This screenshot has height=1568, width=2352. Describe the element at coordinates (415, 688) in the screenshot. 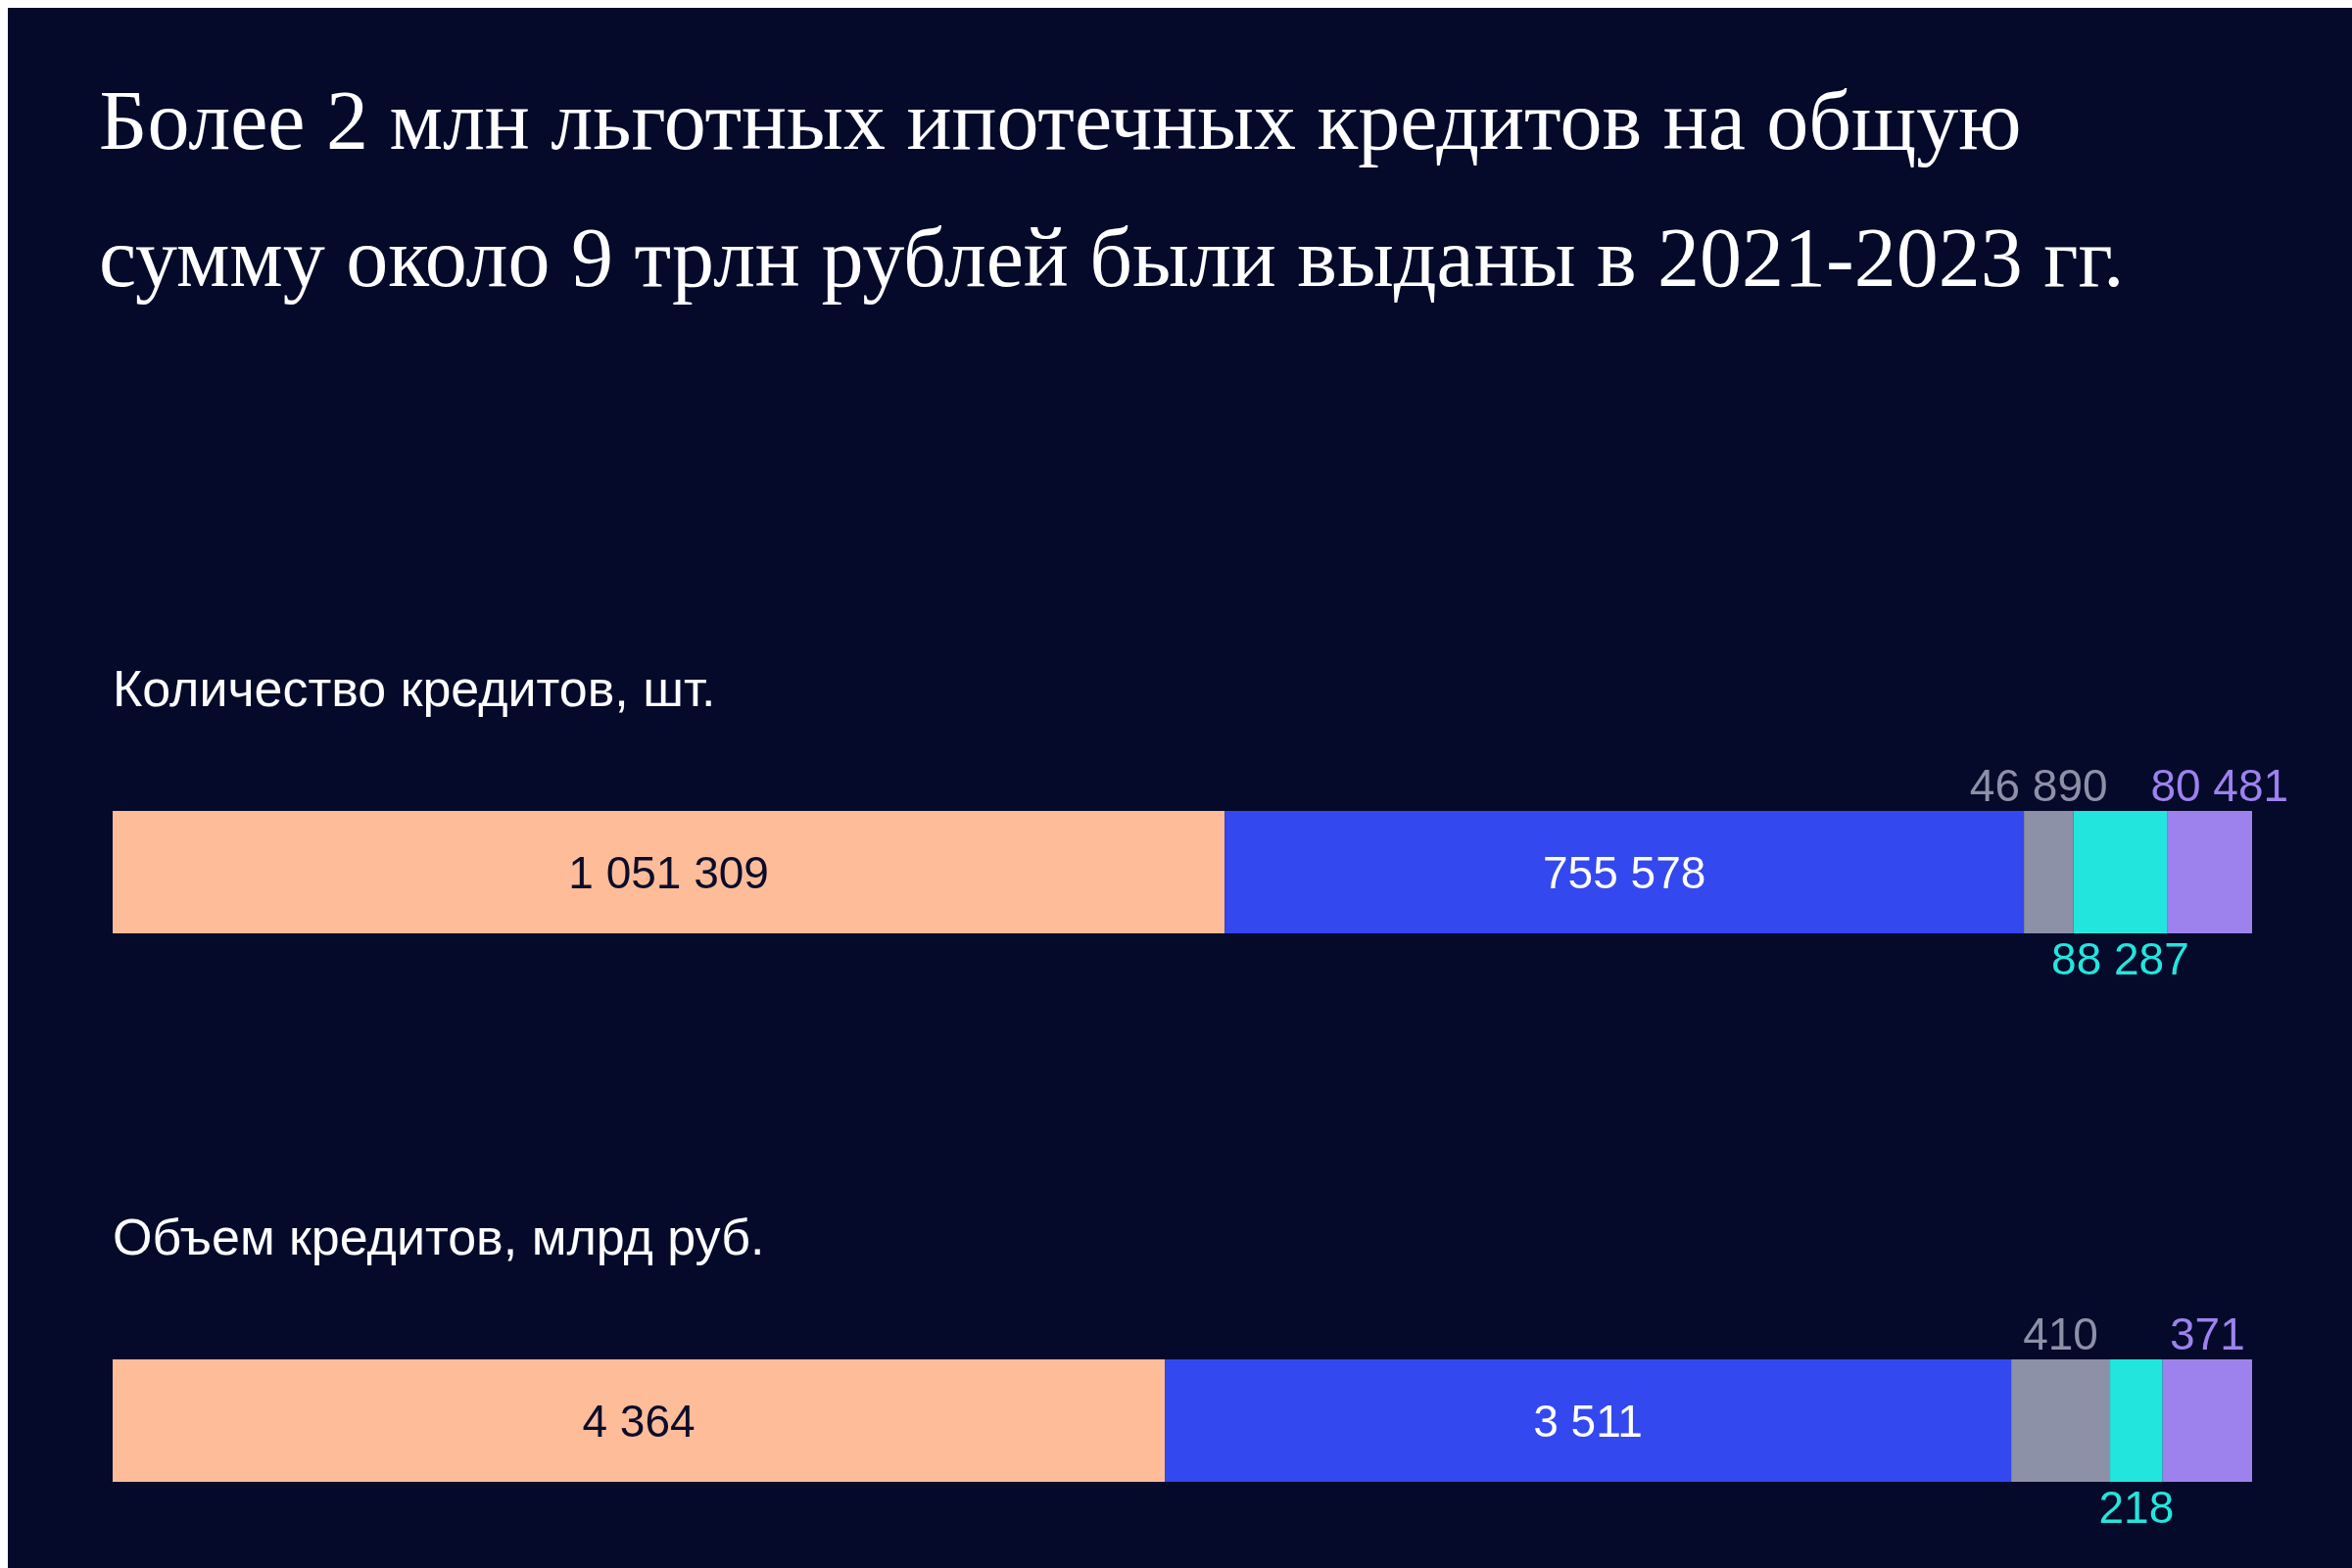

I see `chart-subtitle: Количество кредитов, шт.` at that location.